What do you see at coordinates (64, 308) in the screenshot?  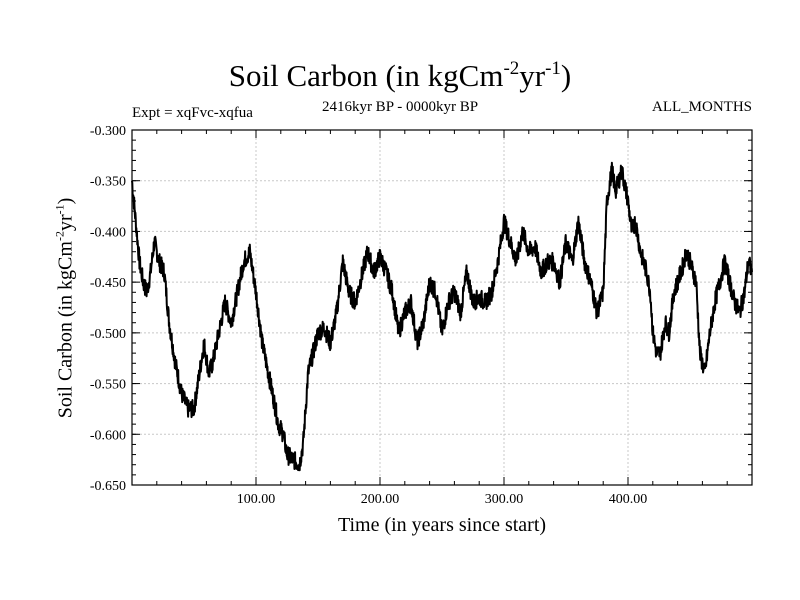 I see `y-axis-label: Soil Carbon (in kgCm-2yr-1)` at bounding box center [64, 308].